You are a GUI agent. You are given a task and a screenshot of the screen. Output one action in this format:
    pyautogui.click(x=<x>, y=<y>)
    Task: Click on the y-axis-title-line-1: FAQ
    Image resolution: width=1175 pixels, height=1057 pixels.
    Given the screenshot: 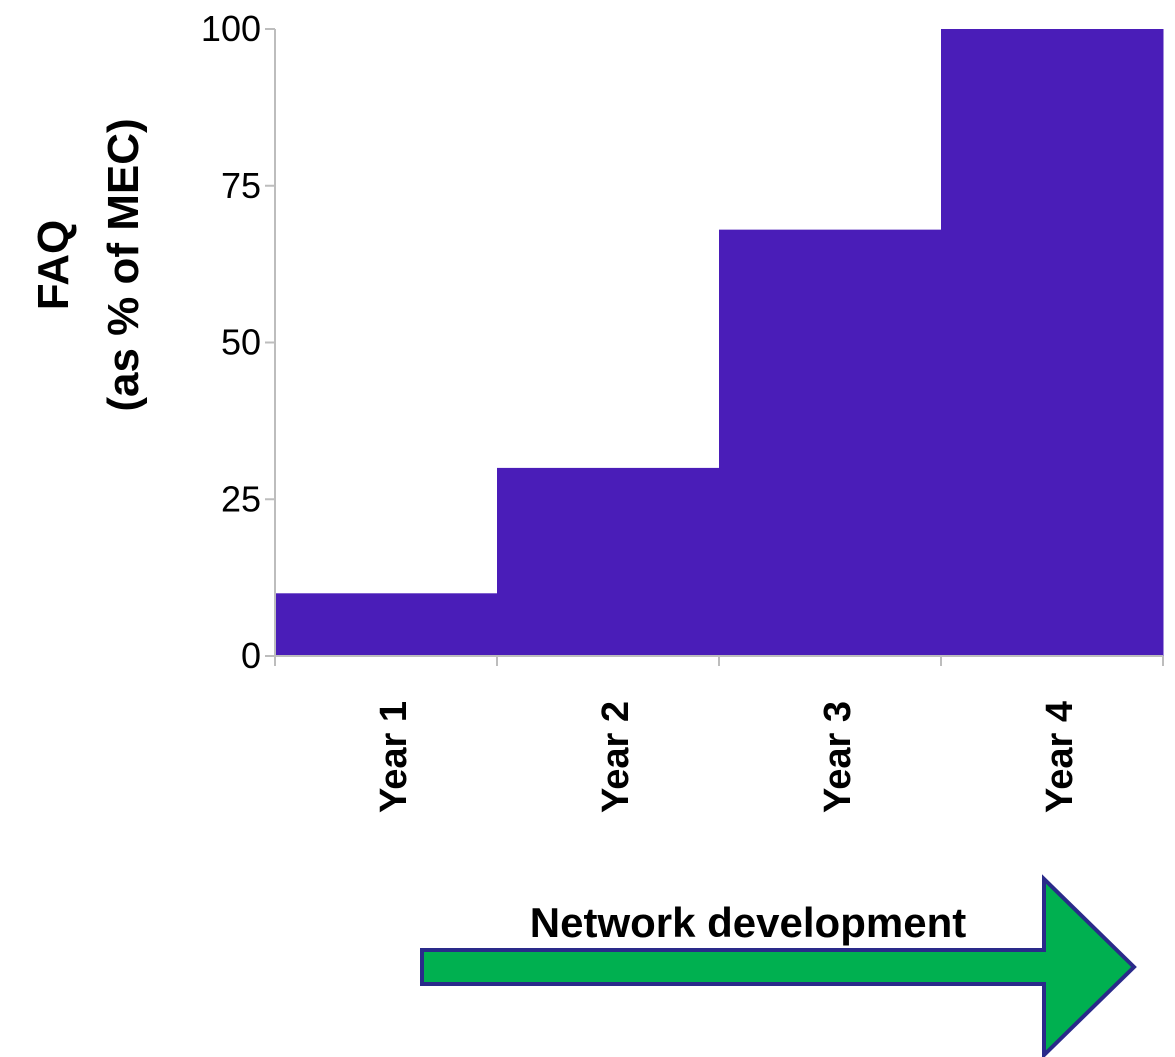 What is the action you would take?
    pyautogui.click(x=53, y=265)
    